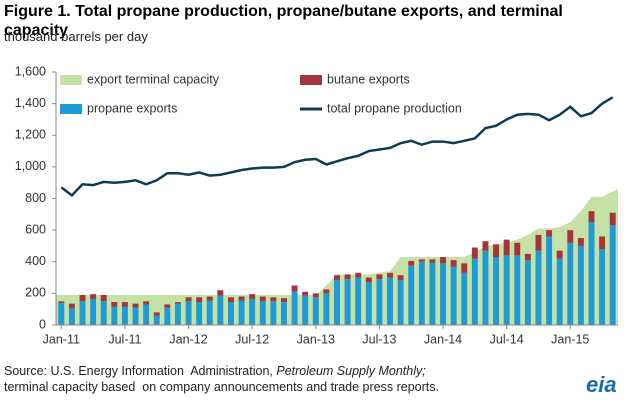 The height and width of the screenshot is (400, 624). I want to click on logo: eia, so click(601, 384).